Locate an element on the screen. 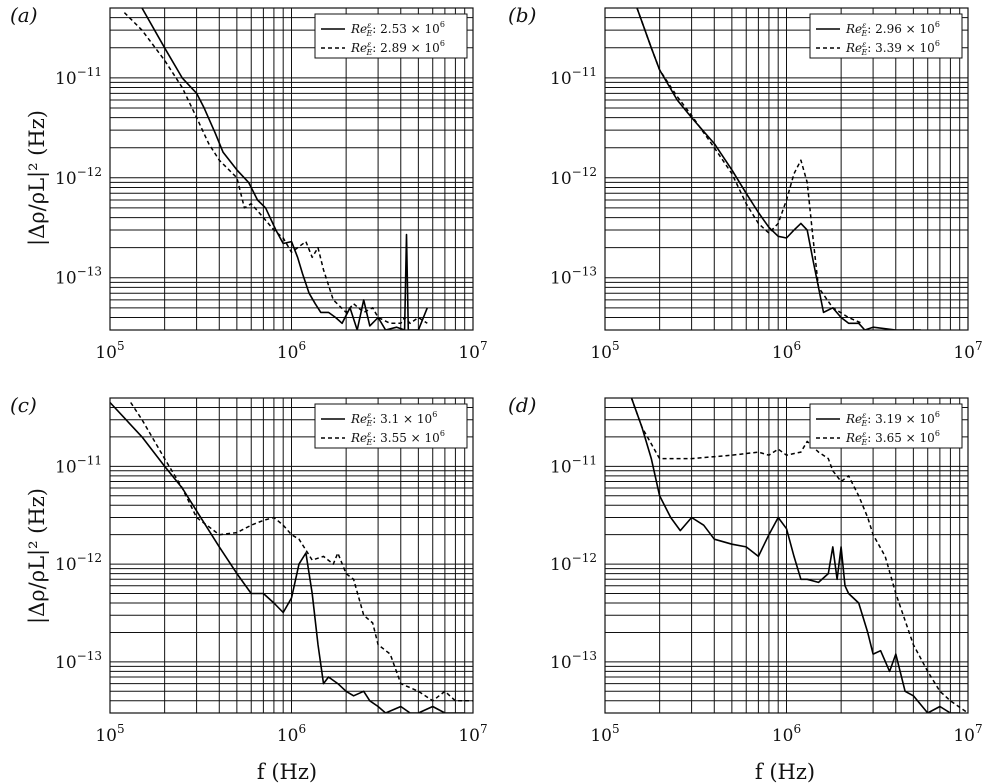  legend-label: Reε E: 3.19 × 106 is located at coordinates (892, 419).